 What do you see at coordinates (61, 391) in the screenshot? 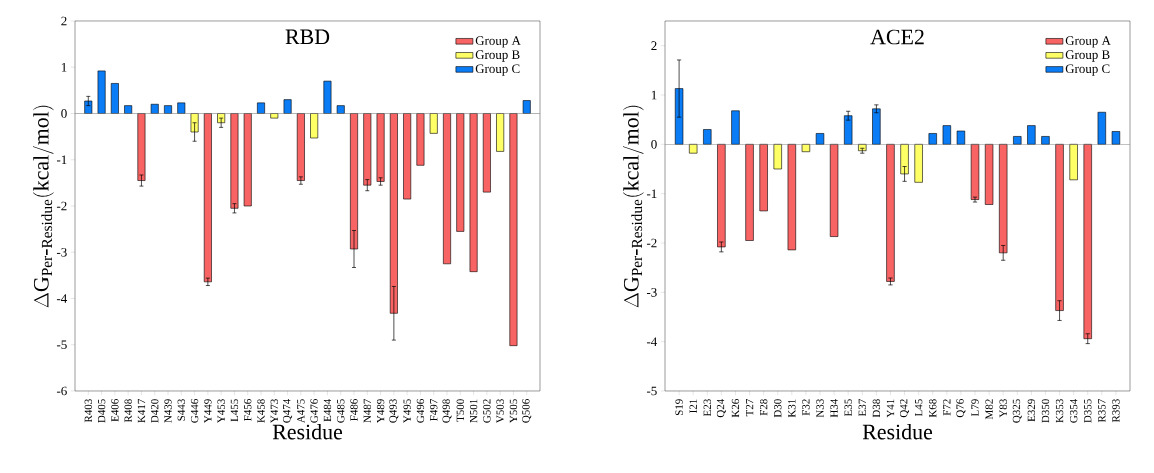
I see `y-tick-label: -6` at bounding box center [61, 391].